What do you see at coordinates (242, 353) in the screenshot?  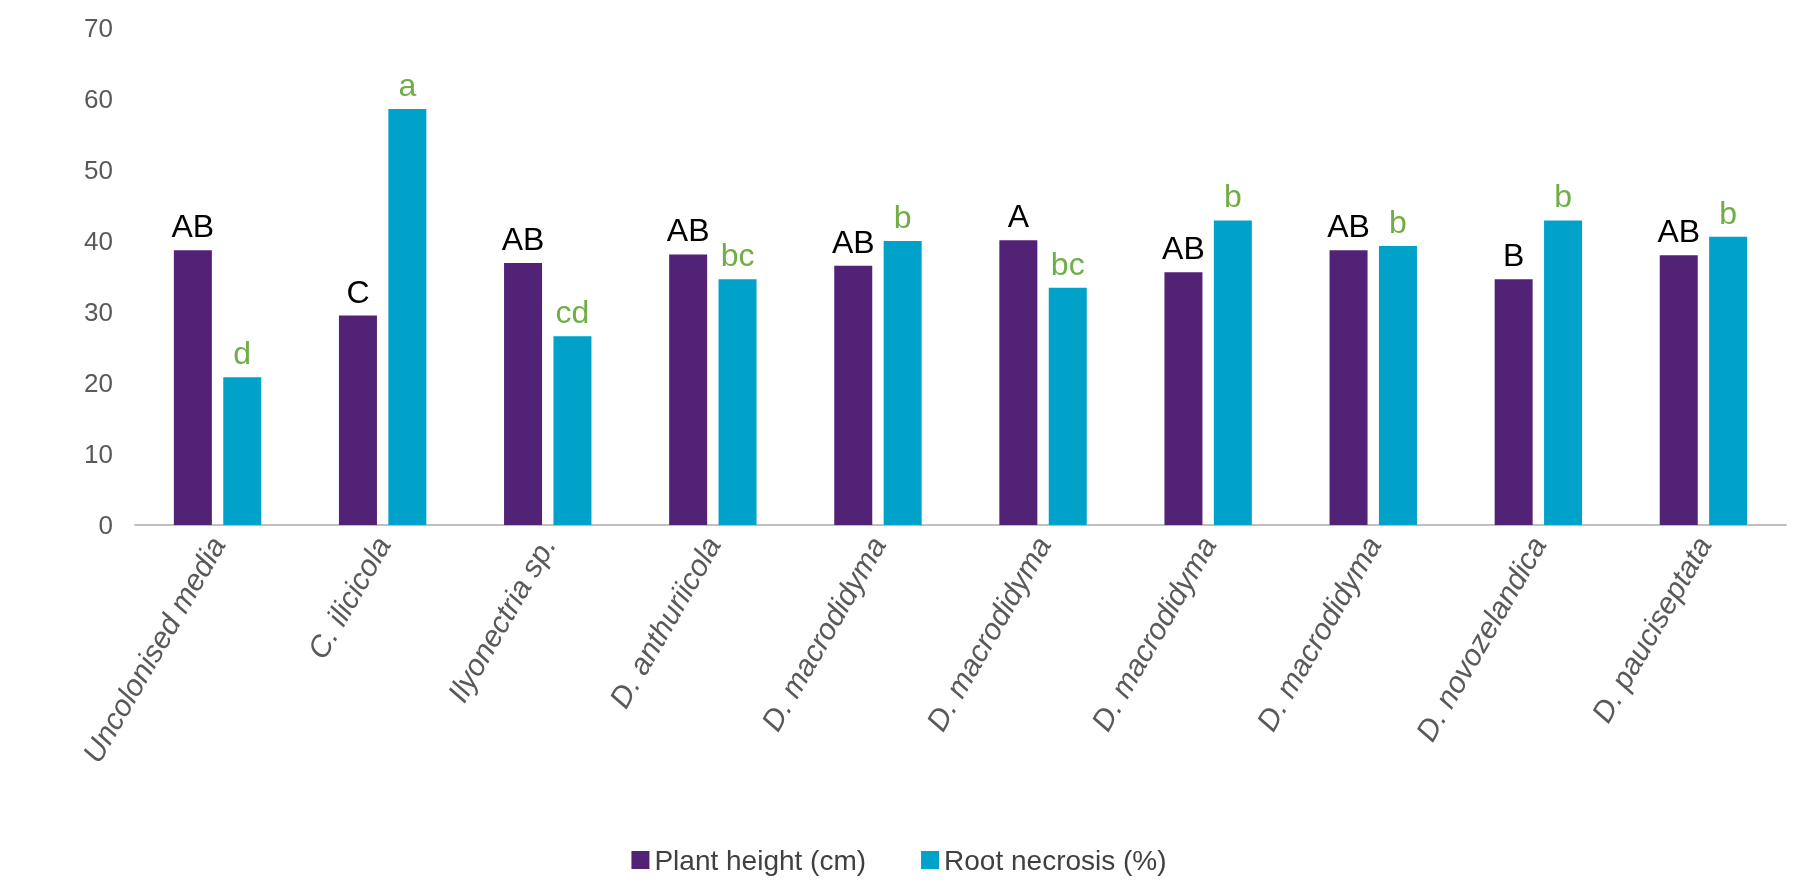 I see `data-label: d` at bounding box center [242, 353].